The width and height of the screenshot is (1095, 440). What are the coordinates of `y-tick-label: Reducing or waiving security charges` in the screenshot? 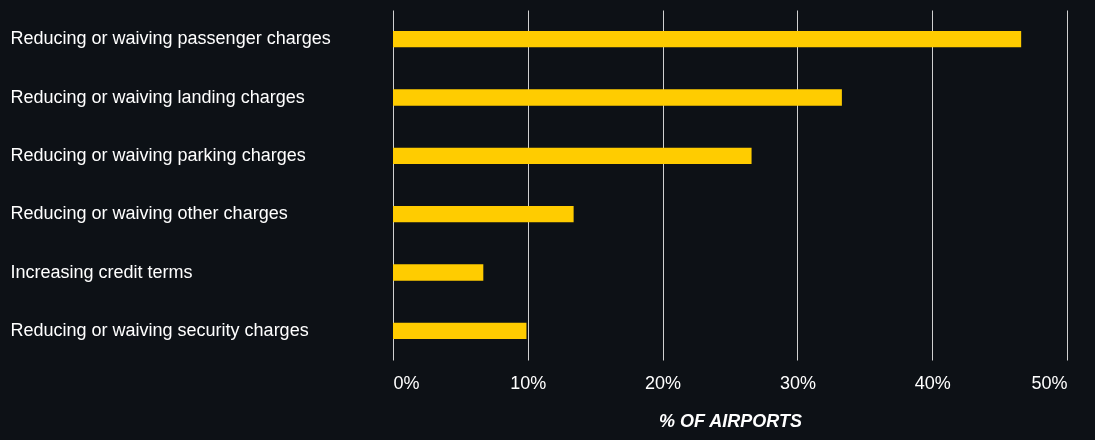 It's located at (159, 329).